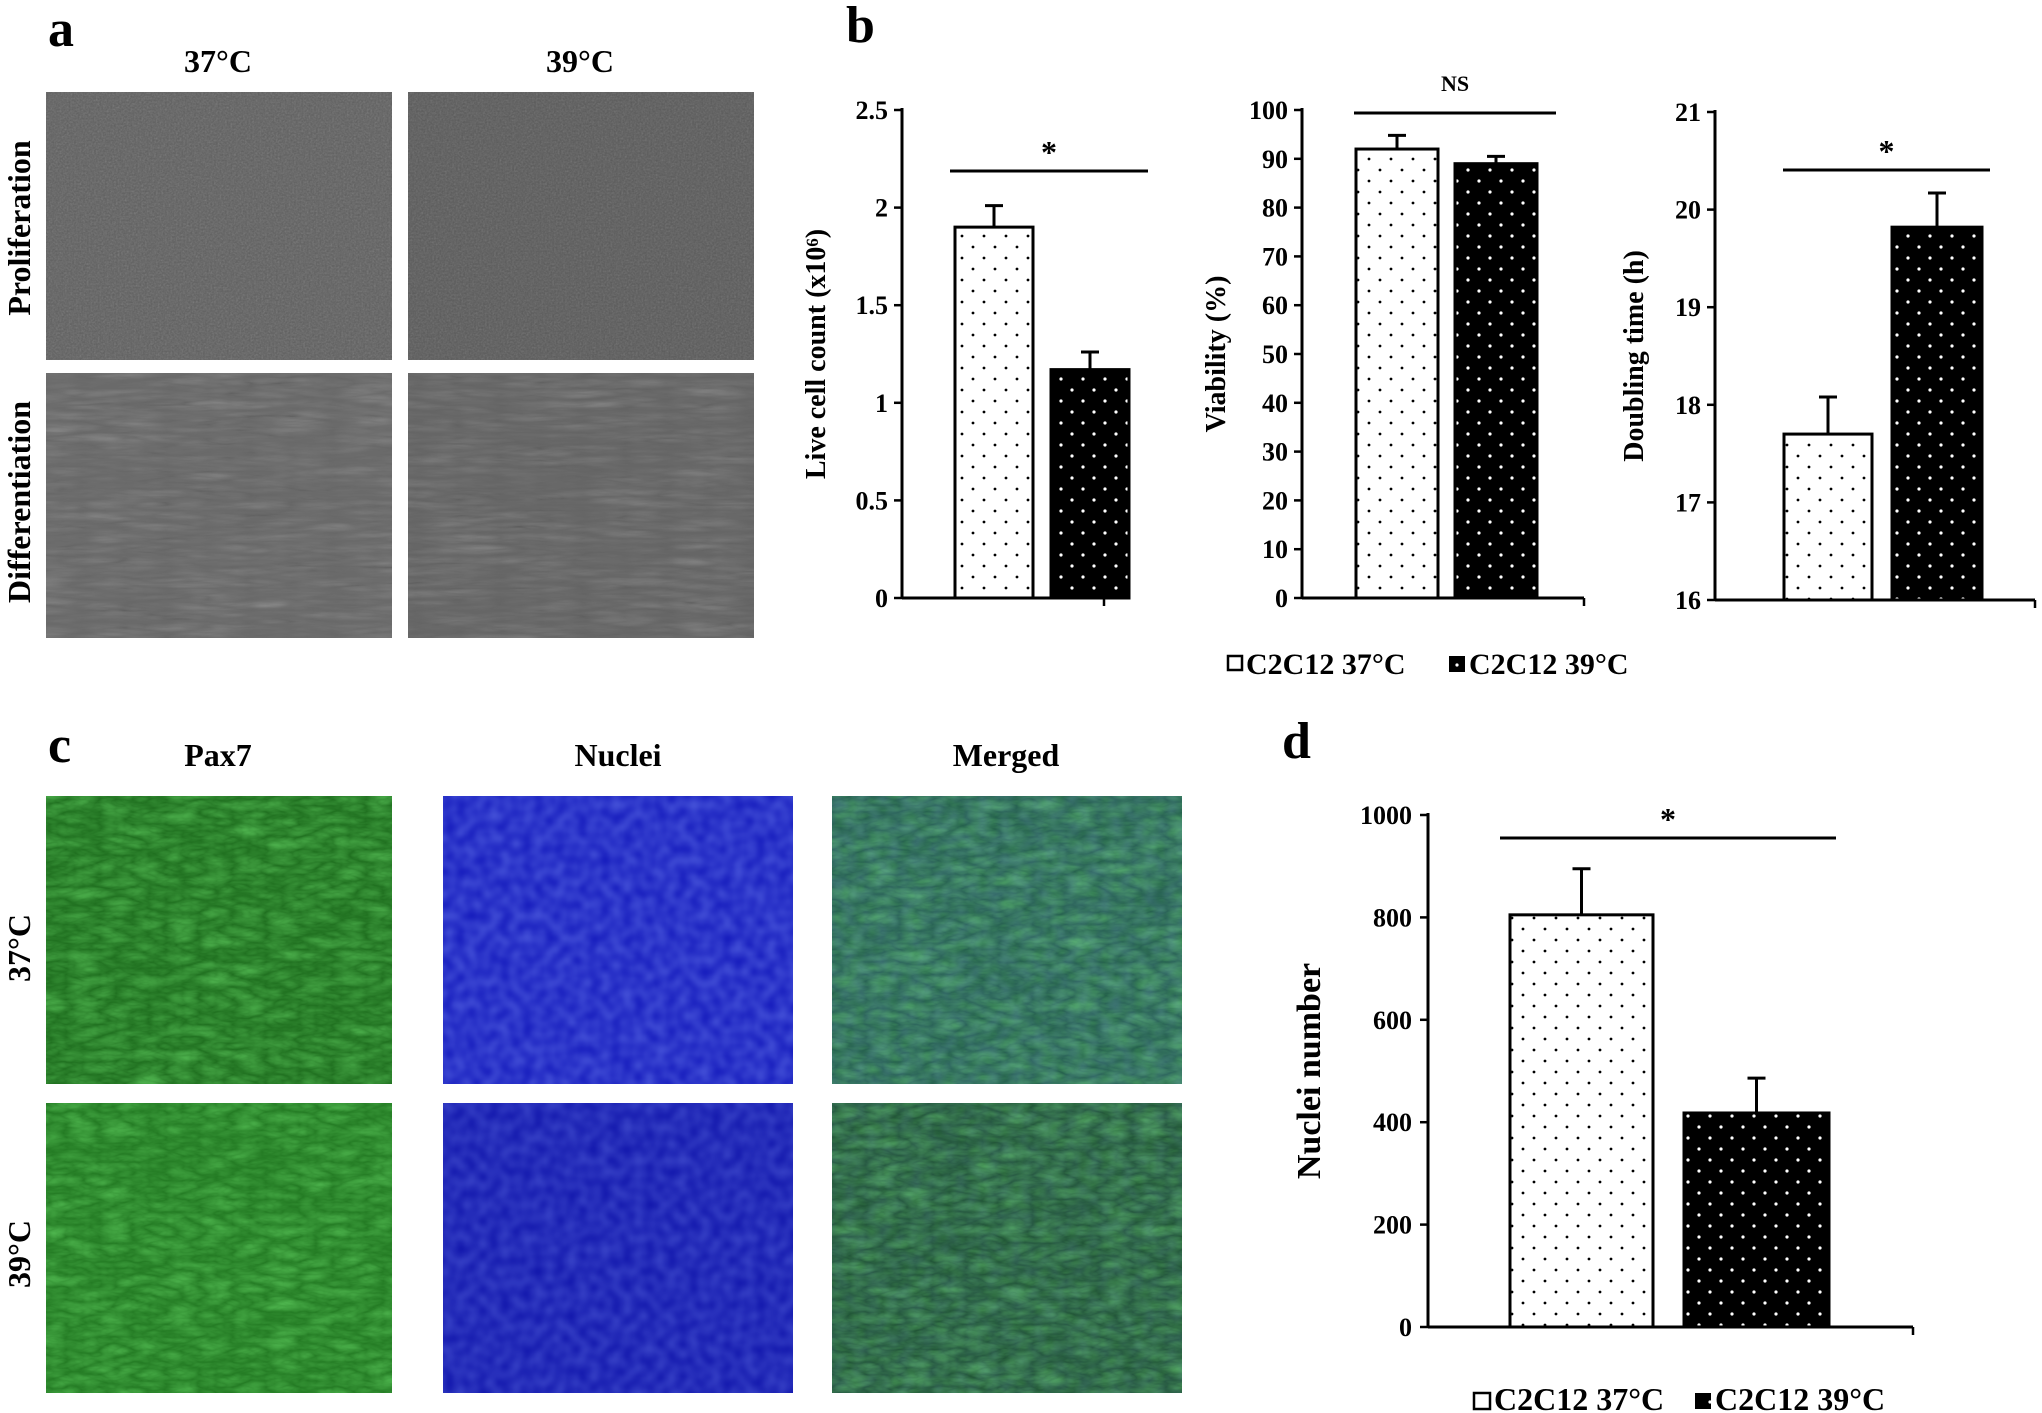 Image resolution: width=2042 pixels, height=1413 pixels. I want to click on y-tick-label: 50, so click(1275, 354).